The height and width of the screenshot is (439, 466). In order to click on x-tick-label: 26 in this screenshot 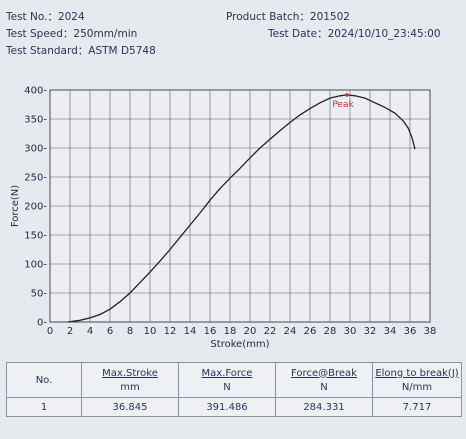, I will do `click(310, 331)`.